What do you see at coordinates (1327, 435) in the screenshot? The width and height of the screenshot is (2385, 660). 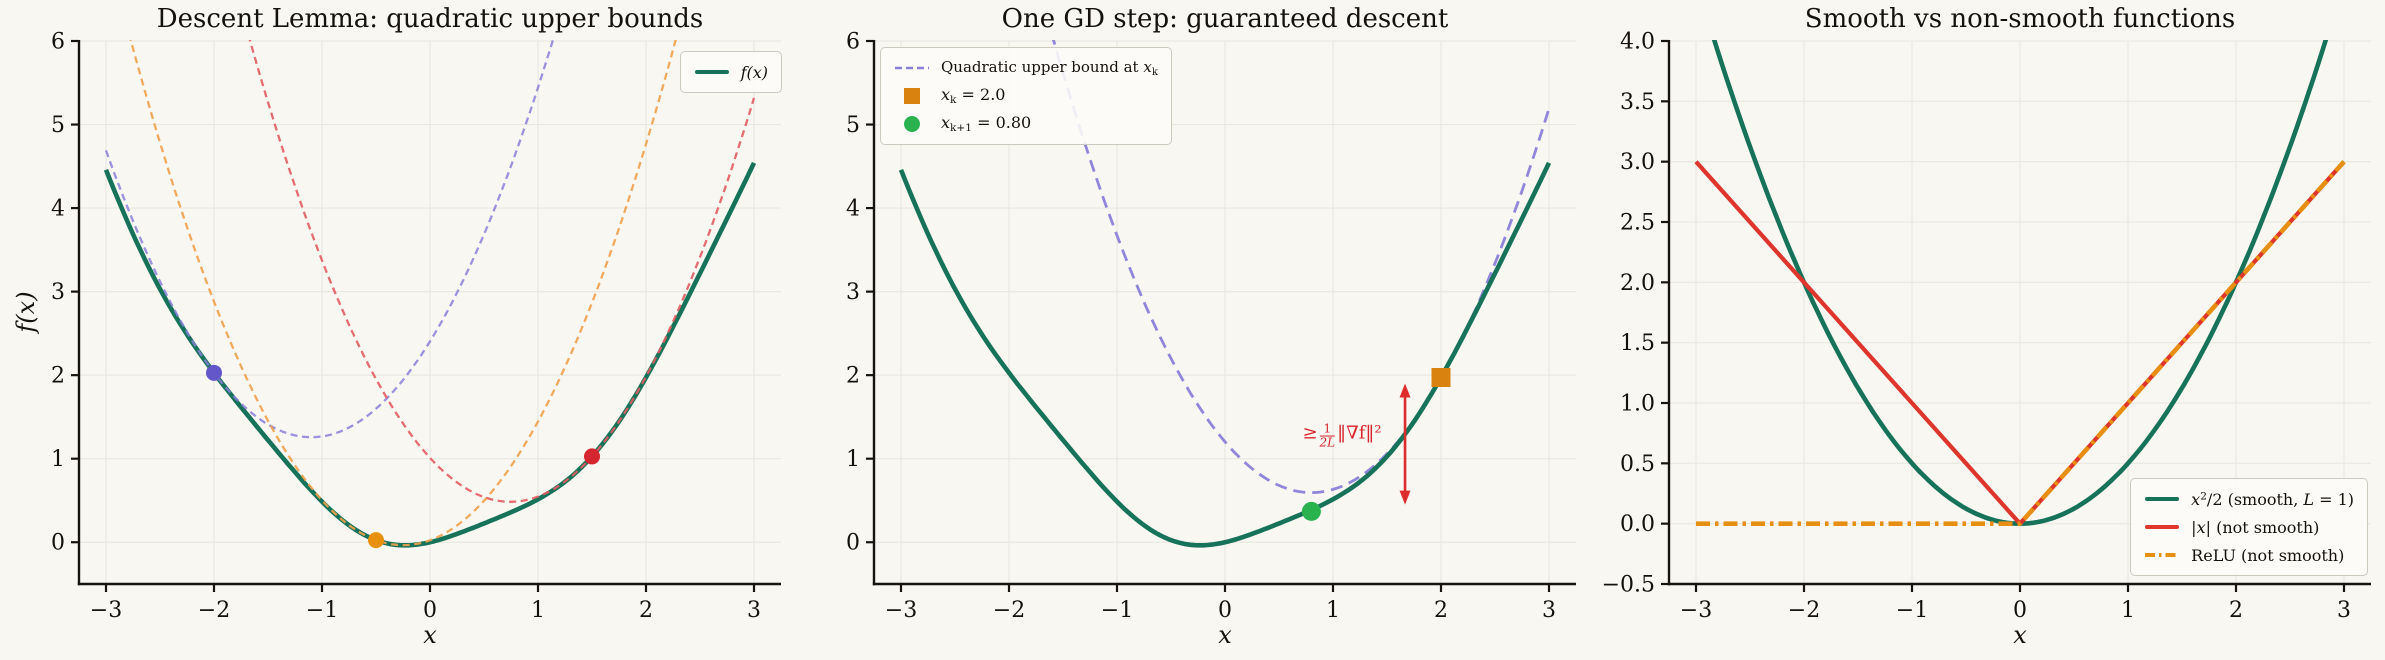 I see `fraction: 1 2L` at bounding box center [1327, 435].